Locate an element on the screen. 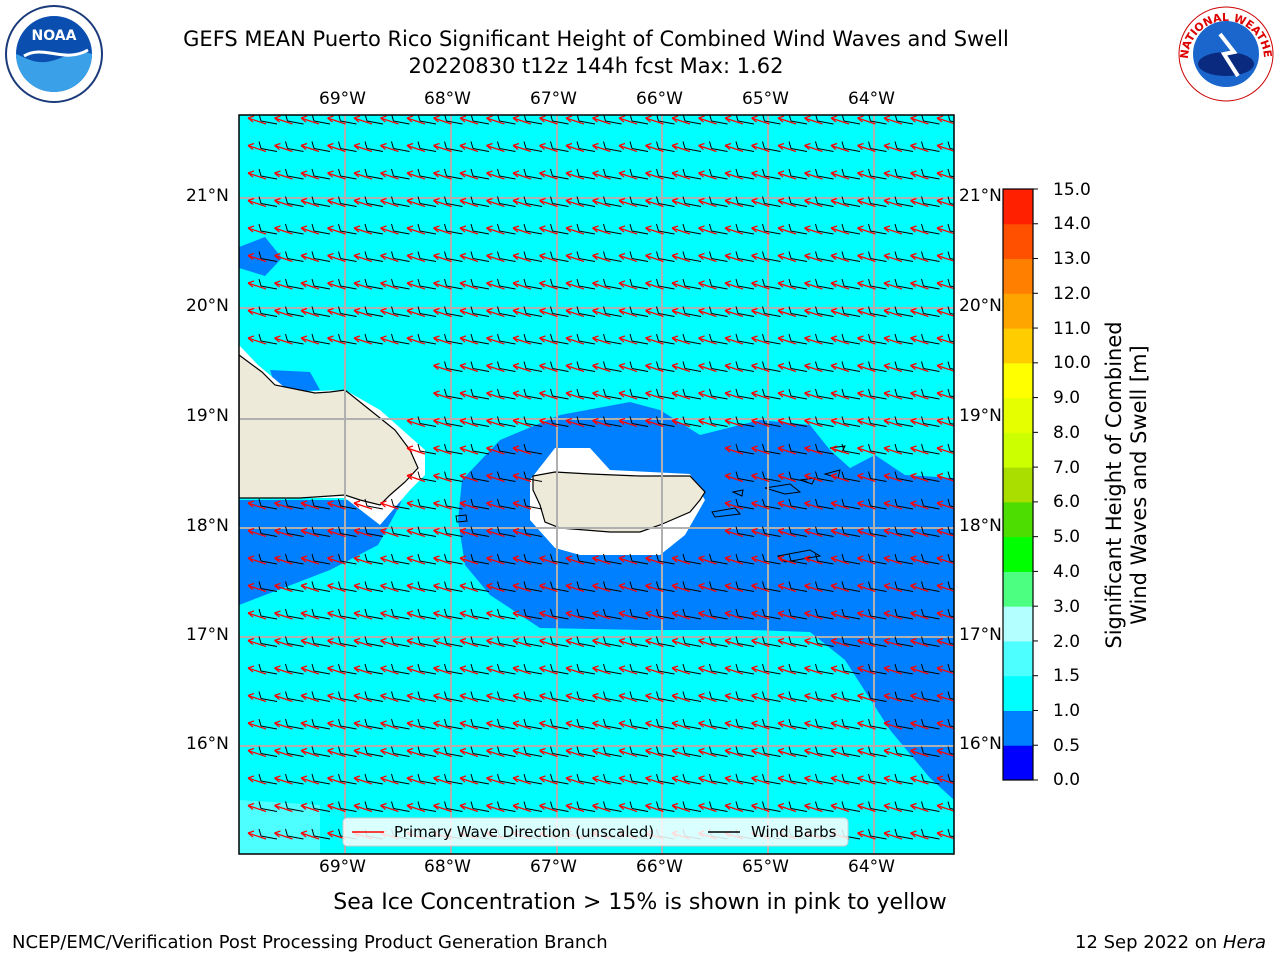  colorbar-tick-label: 6.0 is located at coordinates (1067, 502).